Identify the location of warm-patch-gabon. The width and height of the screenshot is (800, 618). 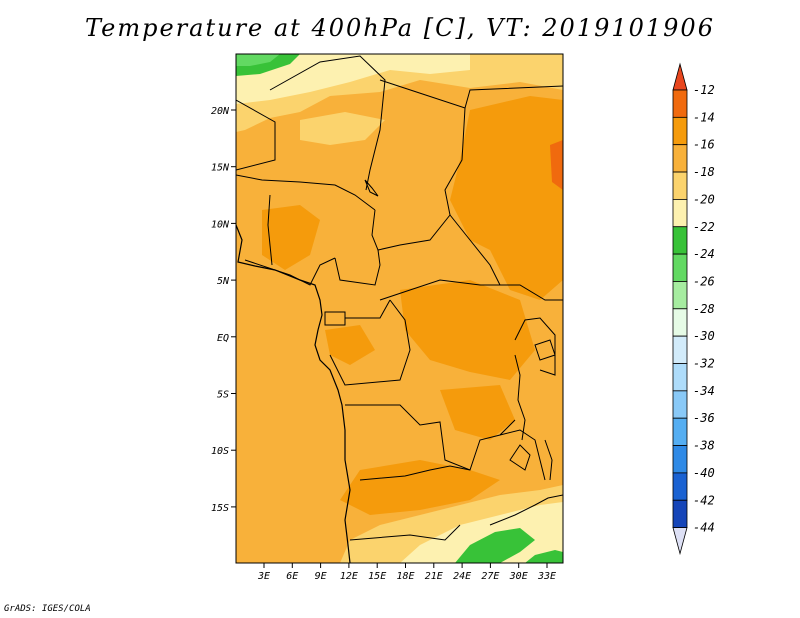
(350, 345).